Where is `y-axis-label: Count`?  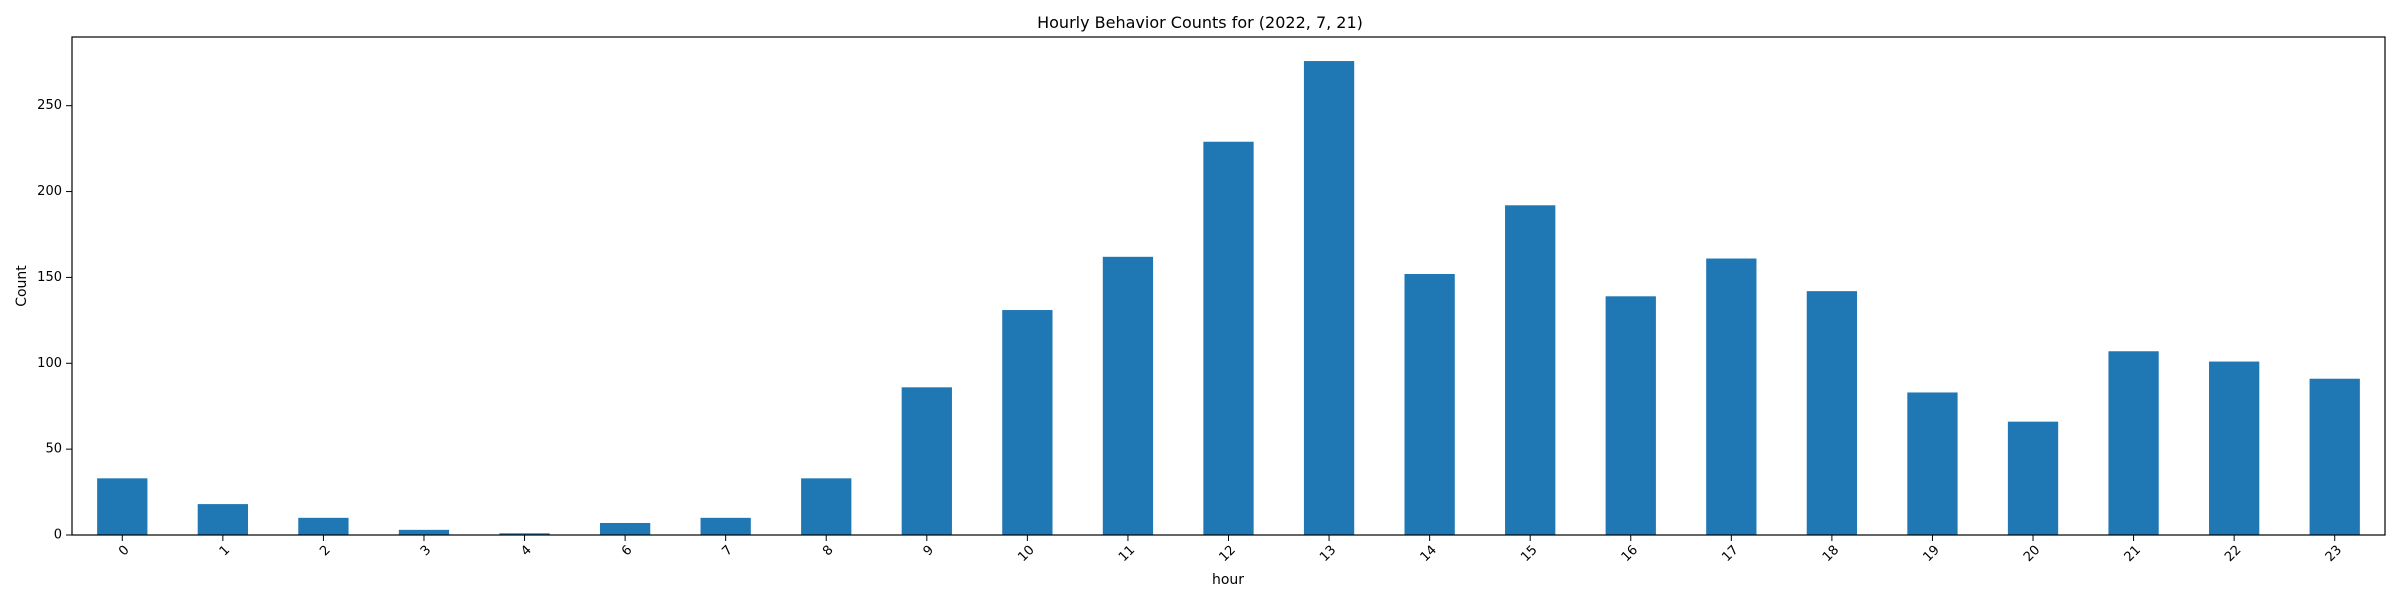 y-axis-label: Count is located at coordinates (22, 286).